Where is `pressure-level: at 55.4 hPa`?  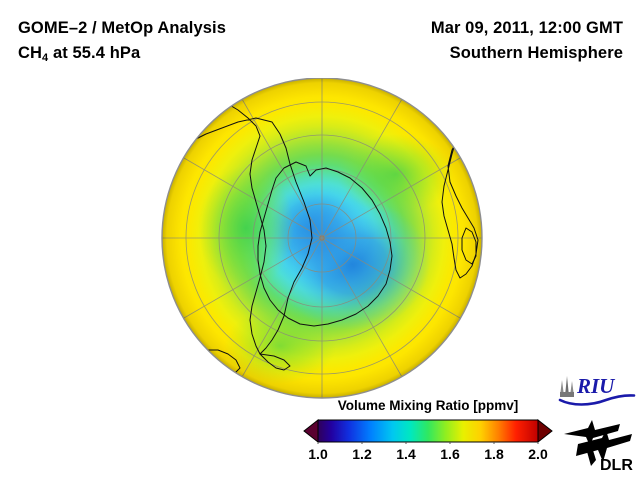 pressure-level: at 55.4 hPa is located at coordinates (94, 53).